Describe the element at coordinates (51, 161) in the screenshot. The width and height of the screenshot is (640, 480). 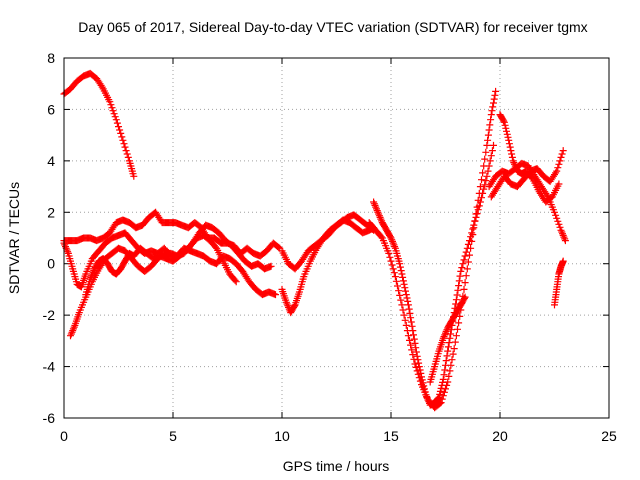
I see `y-tick-label: 4` at that location.